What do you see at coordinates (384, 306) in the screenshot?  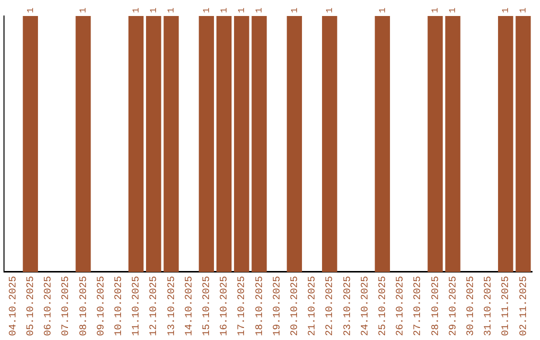 I see `x-tick-label: 25.10.2025` at bounding box center [384, 306].